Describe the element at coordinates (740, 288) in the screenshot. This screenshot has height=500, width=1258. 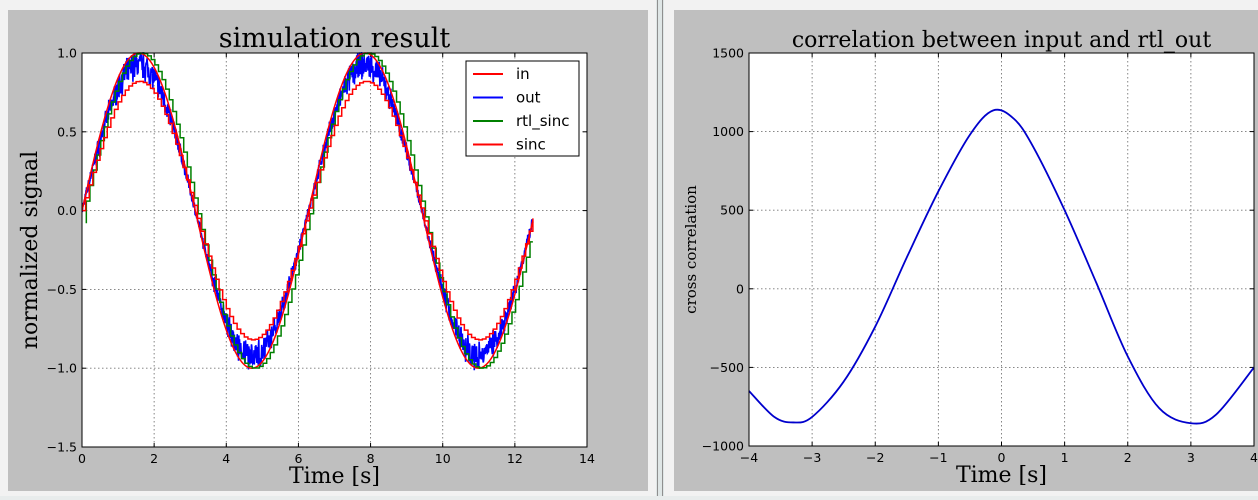
I see `y-tick-label: 0` at that location.